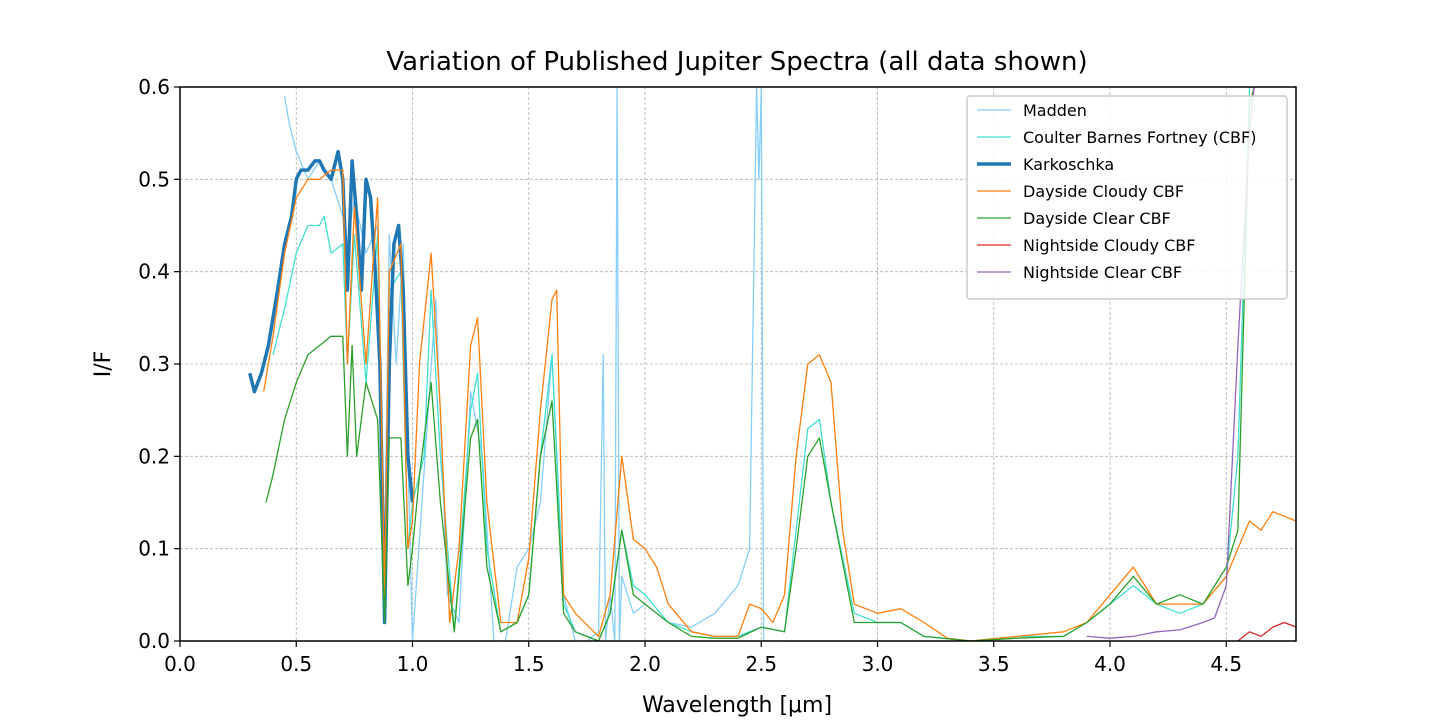 This screenshot has height=720, width=1440. Describe the element at coordinates (1109, 245) in the screenshot. I see `legend-label: Nightside Cloudy CBF` at that location.